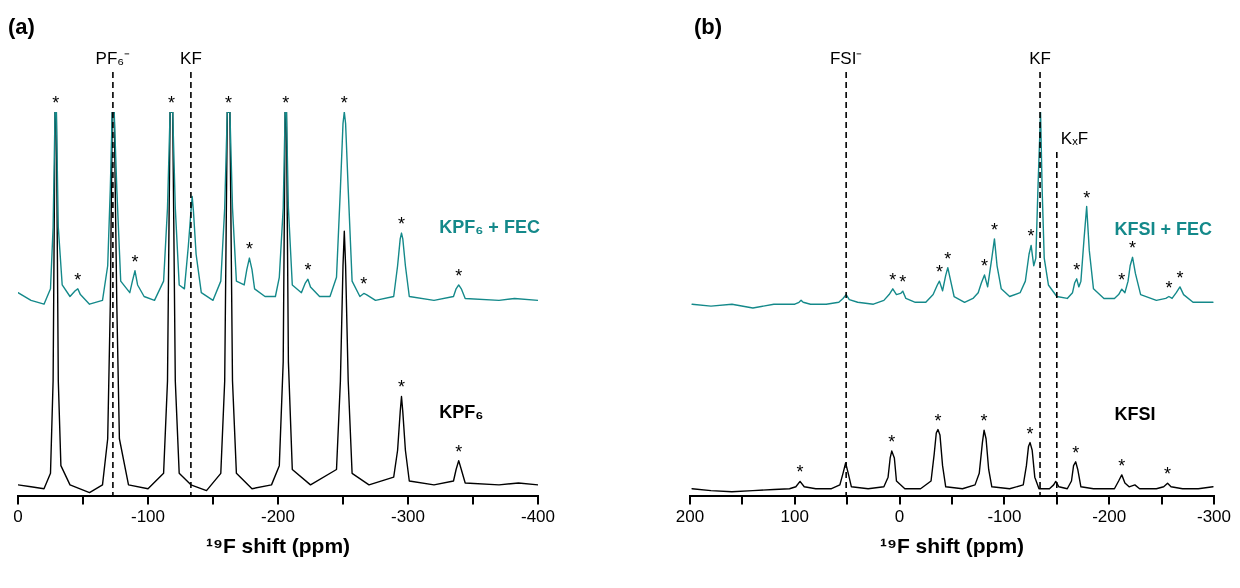 Image resolution: width=1240 pixels, height=588 pixels. Describe the element at coordinates (690, 517) in the screenshot. I see `x-tick-label: 200` at that location.